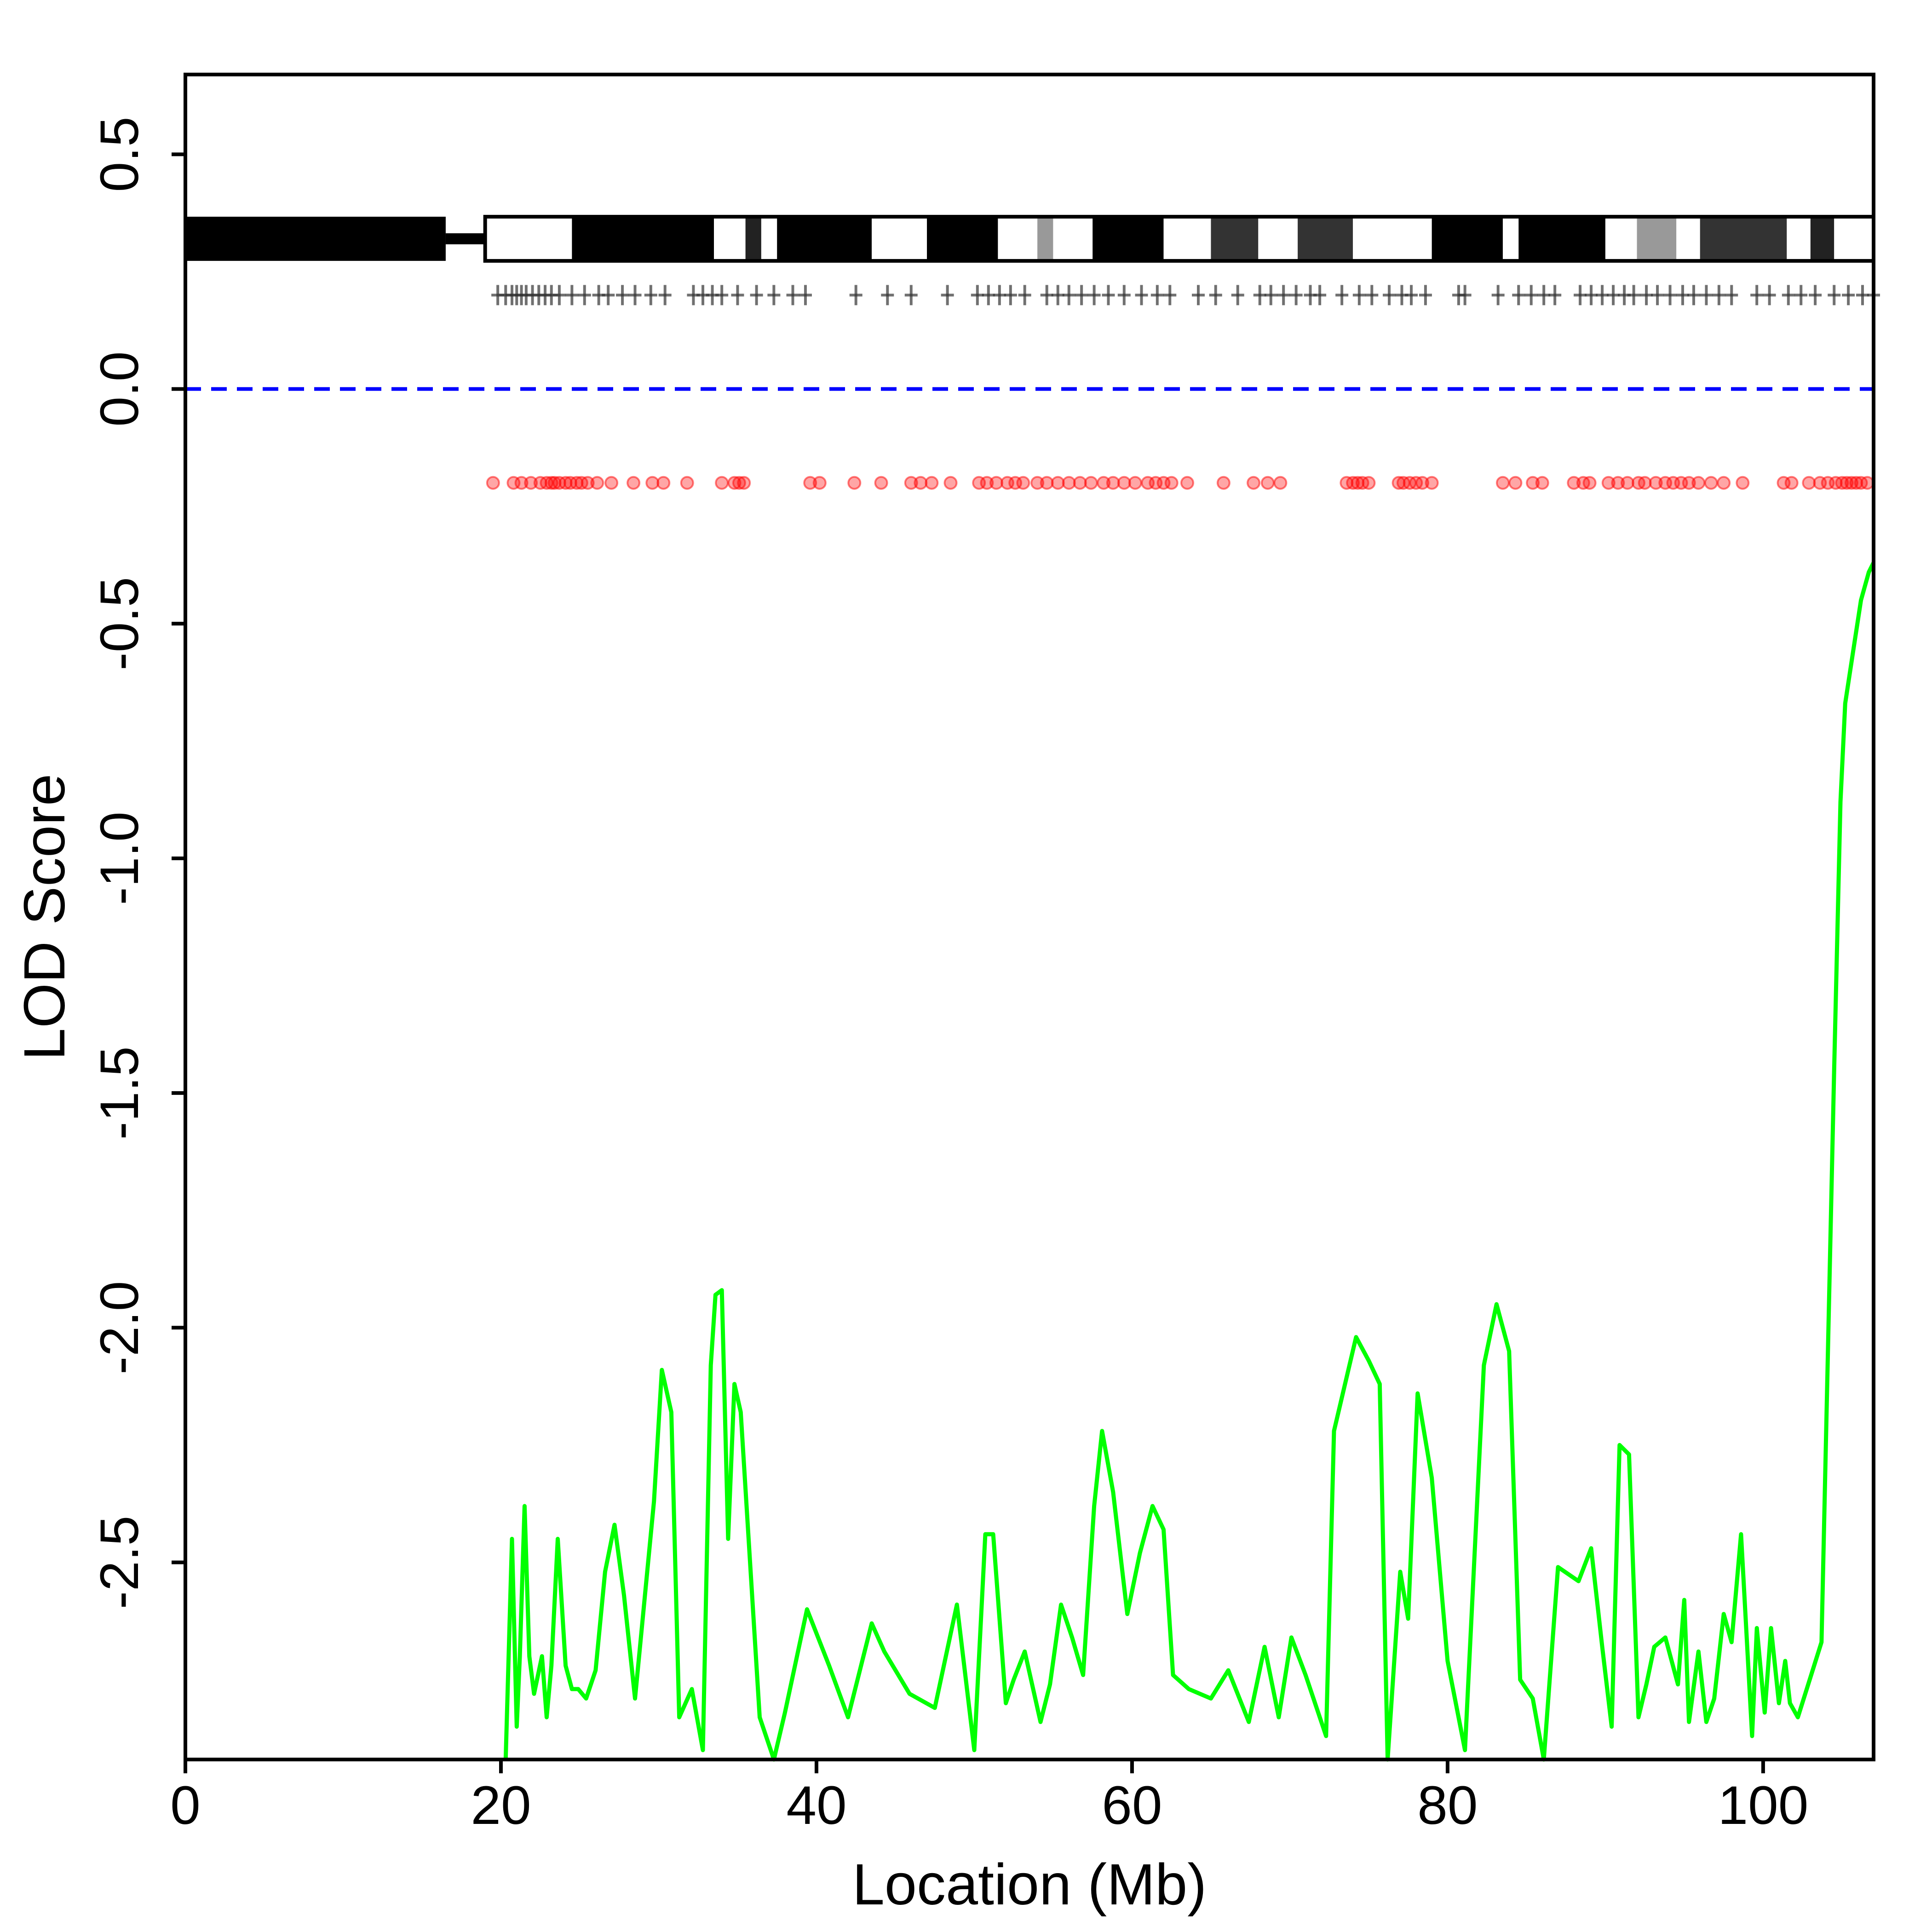 The image size is (1932, 1932). Describe the element at coordinates (120, 623) in the screenshot. I see `y-tick-label: -0.5` at that location.